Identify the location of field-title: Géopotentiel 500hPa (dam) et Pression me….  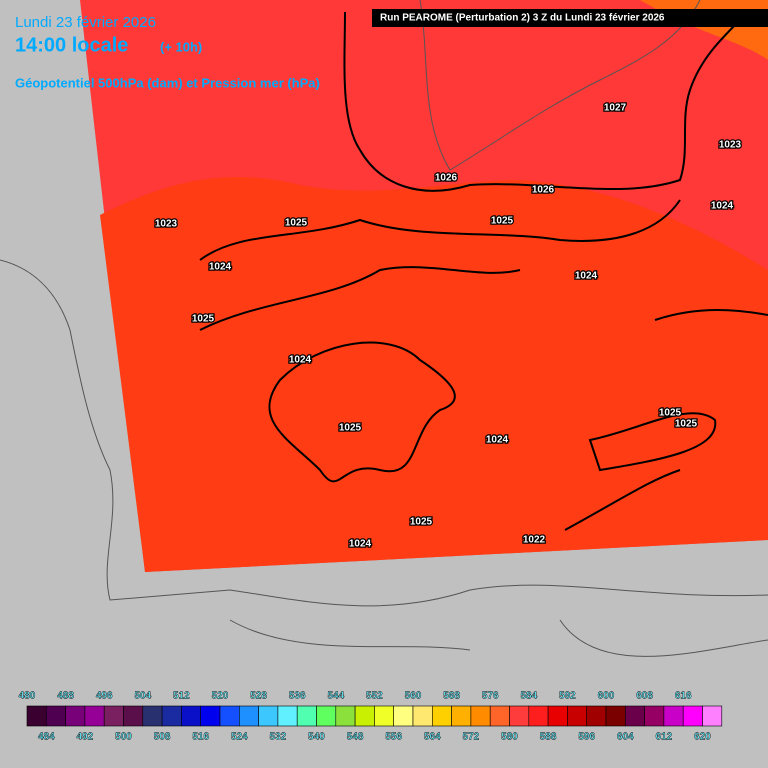
(167, 82).